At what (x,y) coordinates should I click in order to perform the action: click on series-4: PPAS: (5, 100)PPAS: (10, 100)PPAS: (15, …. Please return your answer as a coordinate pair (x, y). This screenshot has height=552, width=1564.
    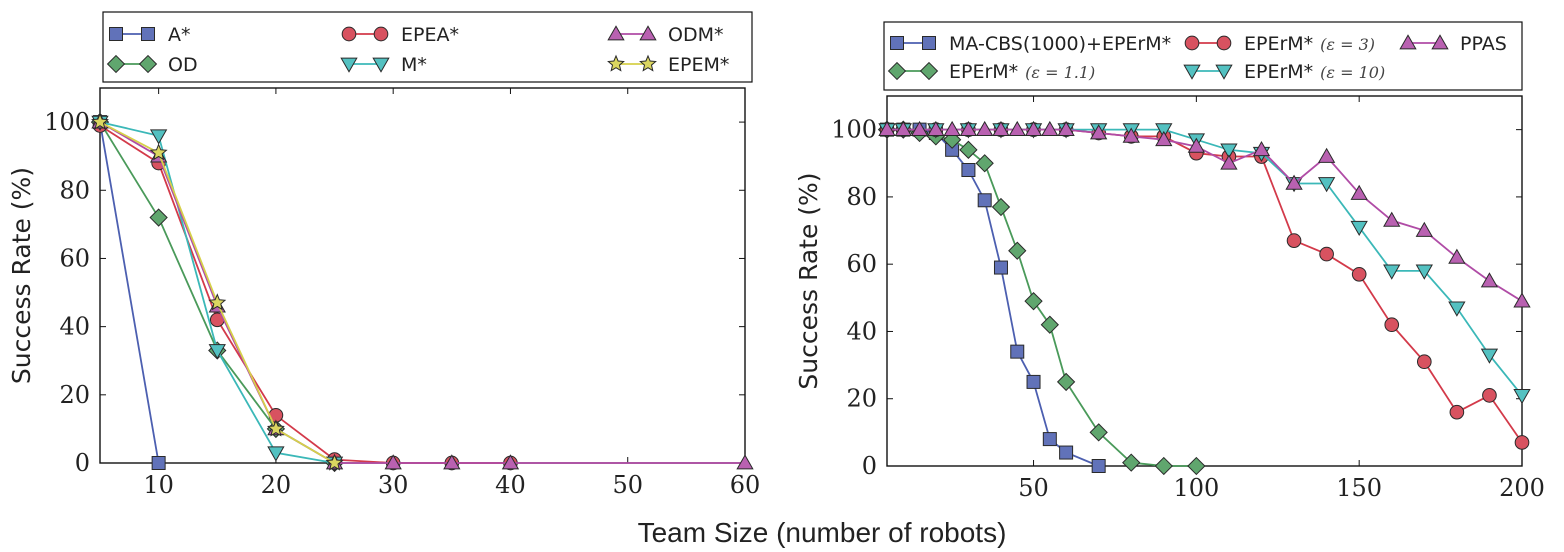
    Looking at the image, I should click on (1204, 214).